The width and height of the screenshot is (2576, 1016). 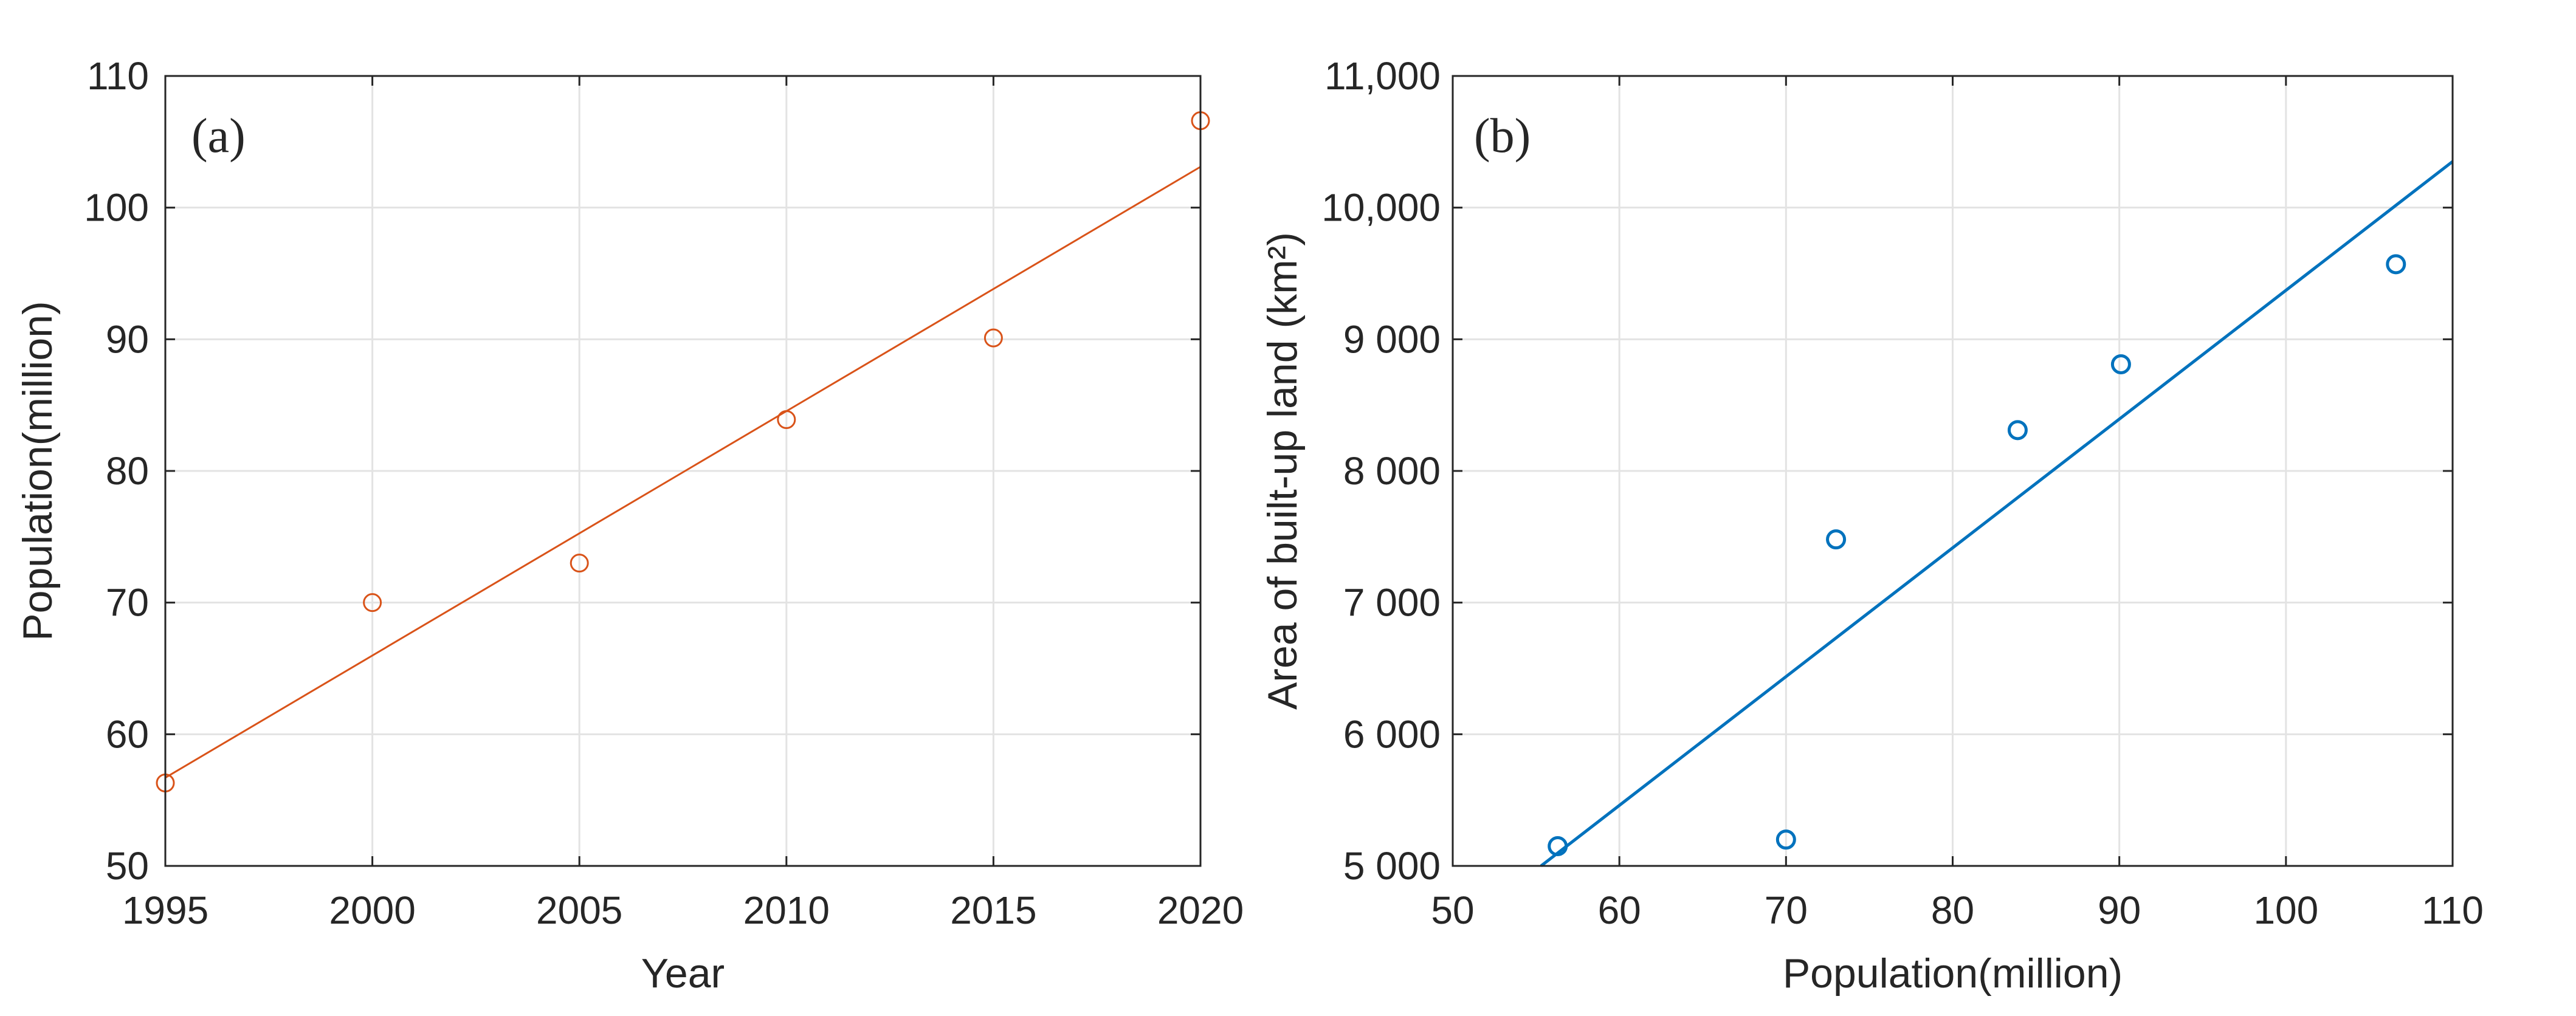 What do you see at coordinates (1392, 866) in the screenshot?
I see `y-tick-label: 5 000` at bounding box center [1392, 866].